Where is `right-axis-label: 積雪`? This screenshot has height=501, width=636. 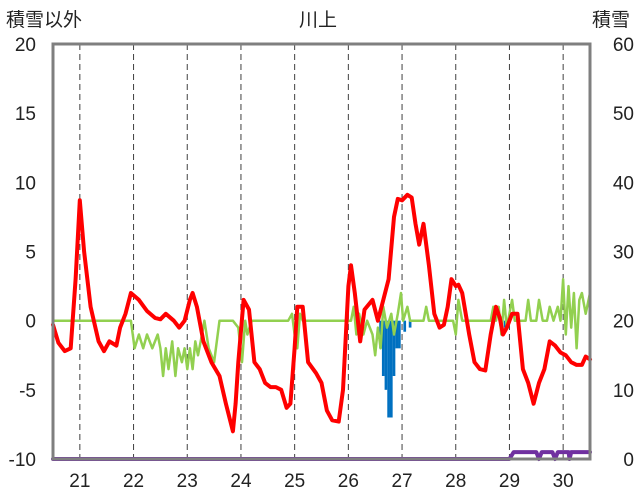
right-axis-label: 積雪 is located at coordinates (611, 20).